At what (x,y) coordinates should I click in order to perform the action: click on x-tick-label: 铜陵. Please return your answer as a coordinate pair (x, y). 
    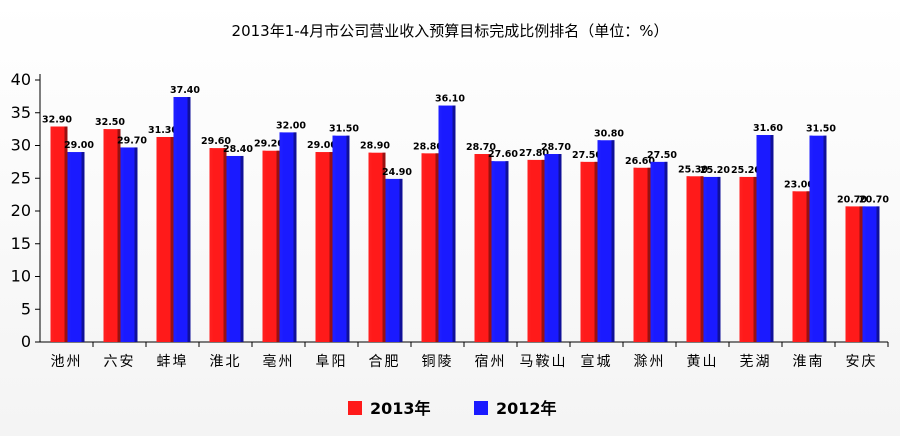
    Looking at the image, I should click on (438, 362).